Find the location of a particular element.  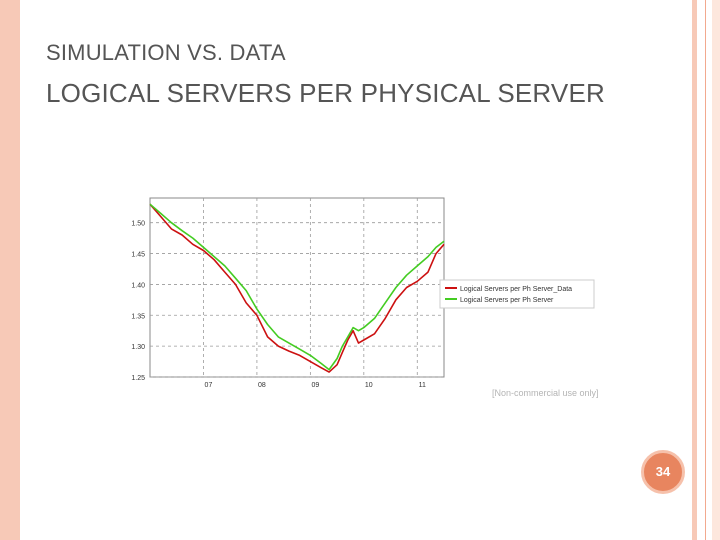

left-decorative-stripe is located at coordinates (10, 270).